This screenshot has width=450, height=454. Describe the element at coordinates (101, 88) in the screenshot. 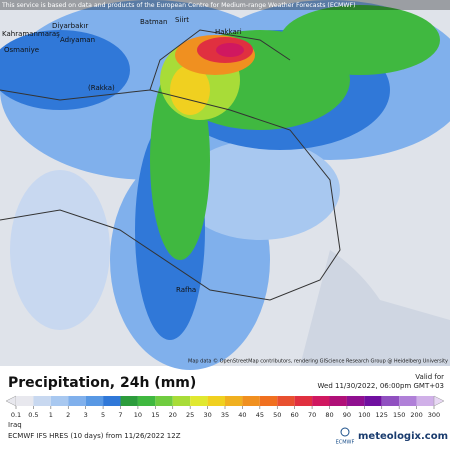

I see `city-label: (Rakka)` at that location.